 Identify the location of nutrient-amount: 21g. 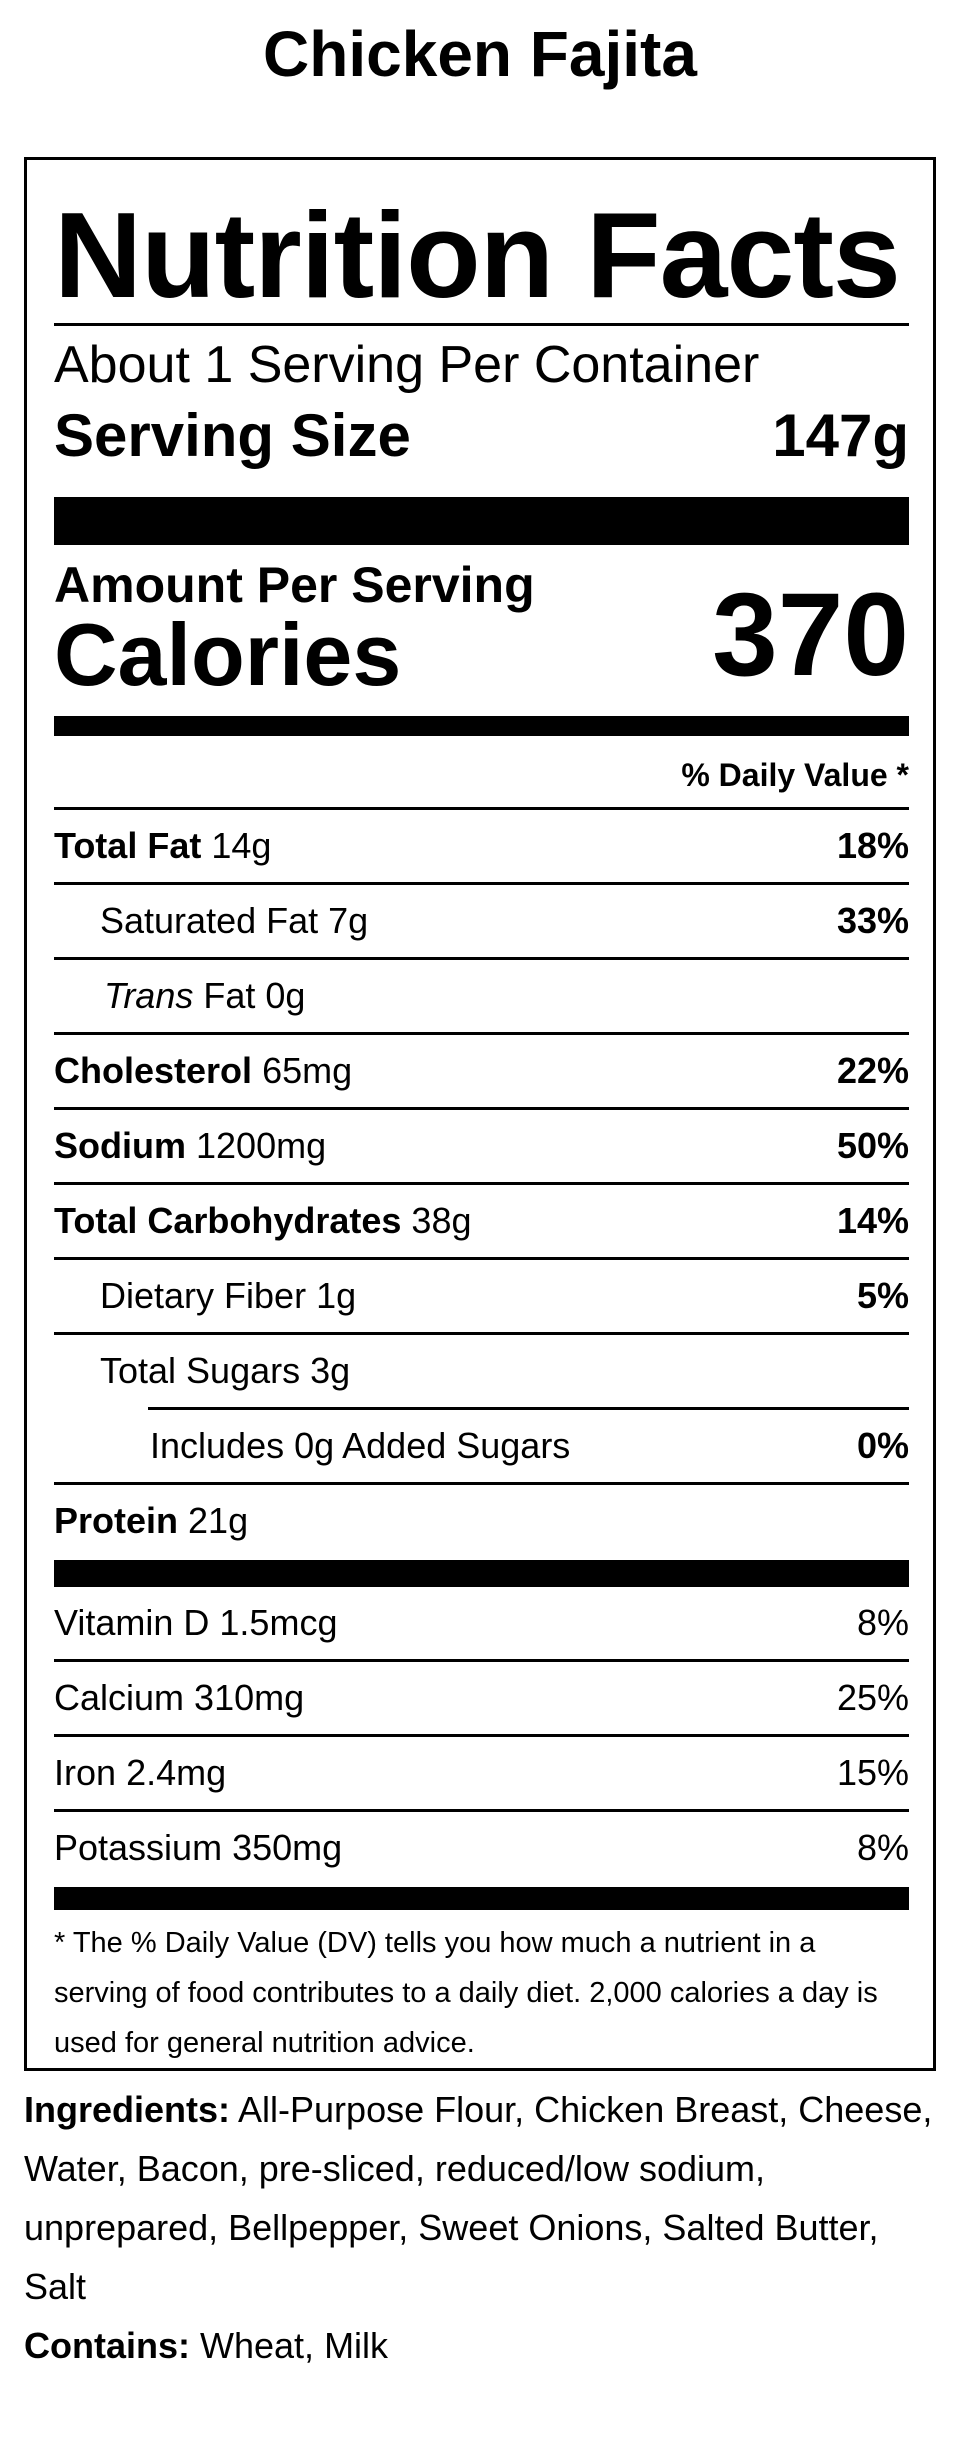
(218, 1520).